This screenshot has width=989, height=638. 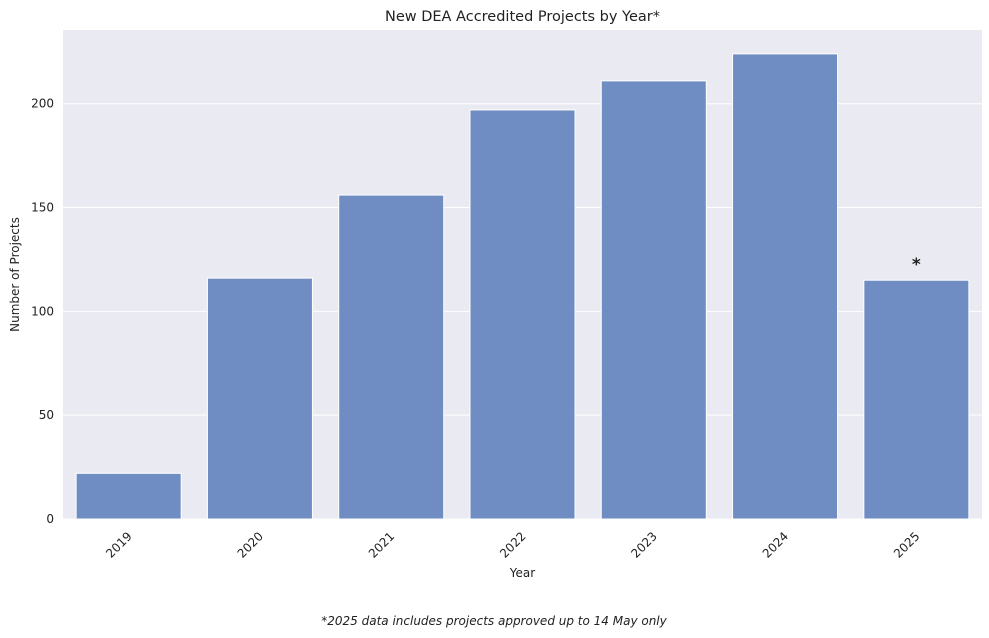 What do you see at coordinates (643, 544) in the screenshot?
I see `x-tick-label: 2023` at bounding box center [643, 544].